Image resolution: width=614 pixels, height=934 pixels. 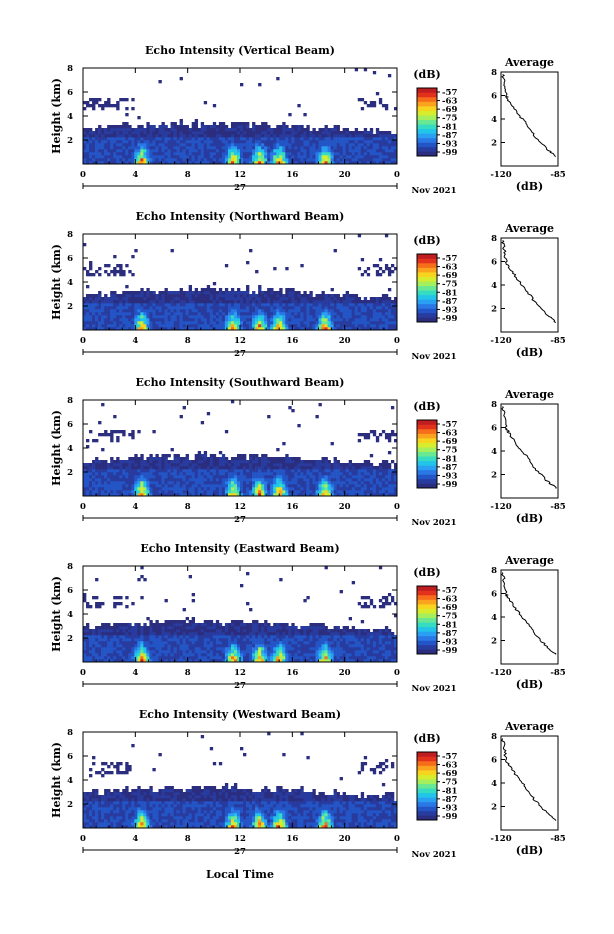 I want to click on x-tick-label: 8, so click(x=188, y=341).